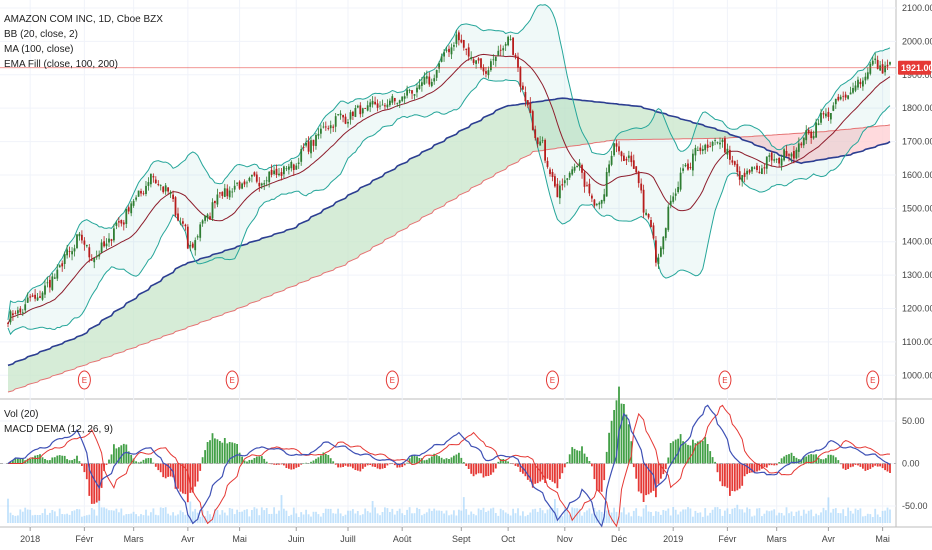 The height and width of the screenshot is (550, 932). What do you see at coordinates (296, 539) in the screenshot?
I see `time-tick-label: Juin` at bounding box center [296, 539].